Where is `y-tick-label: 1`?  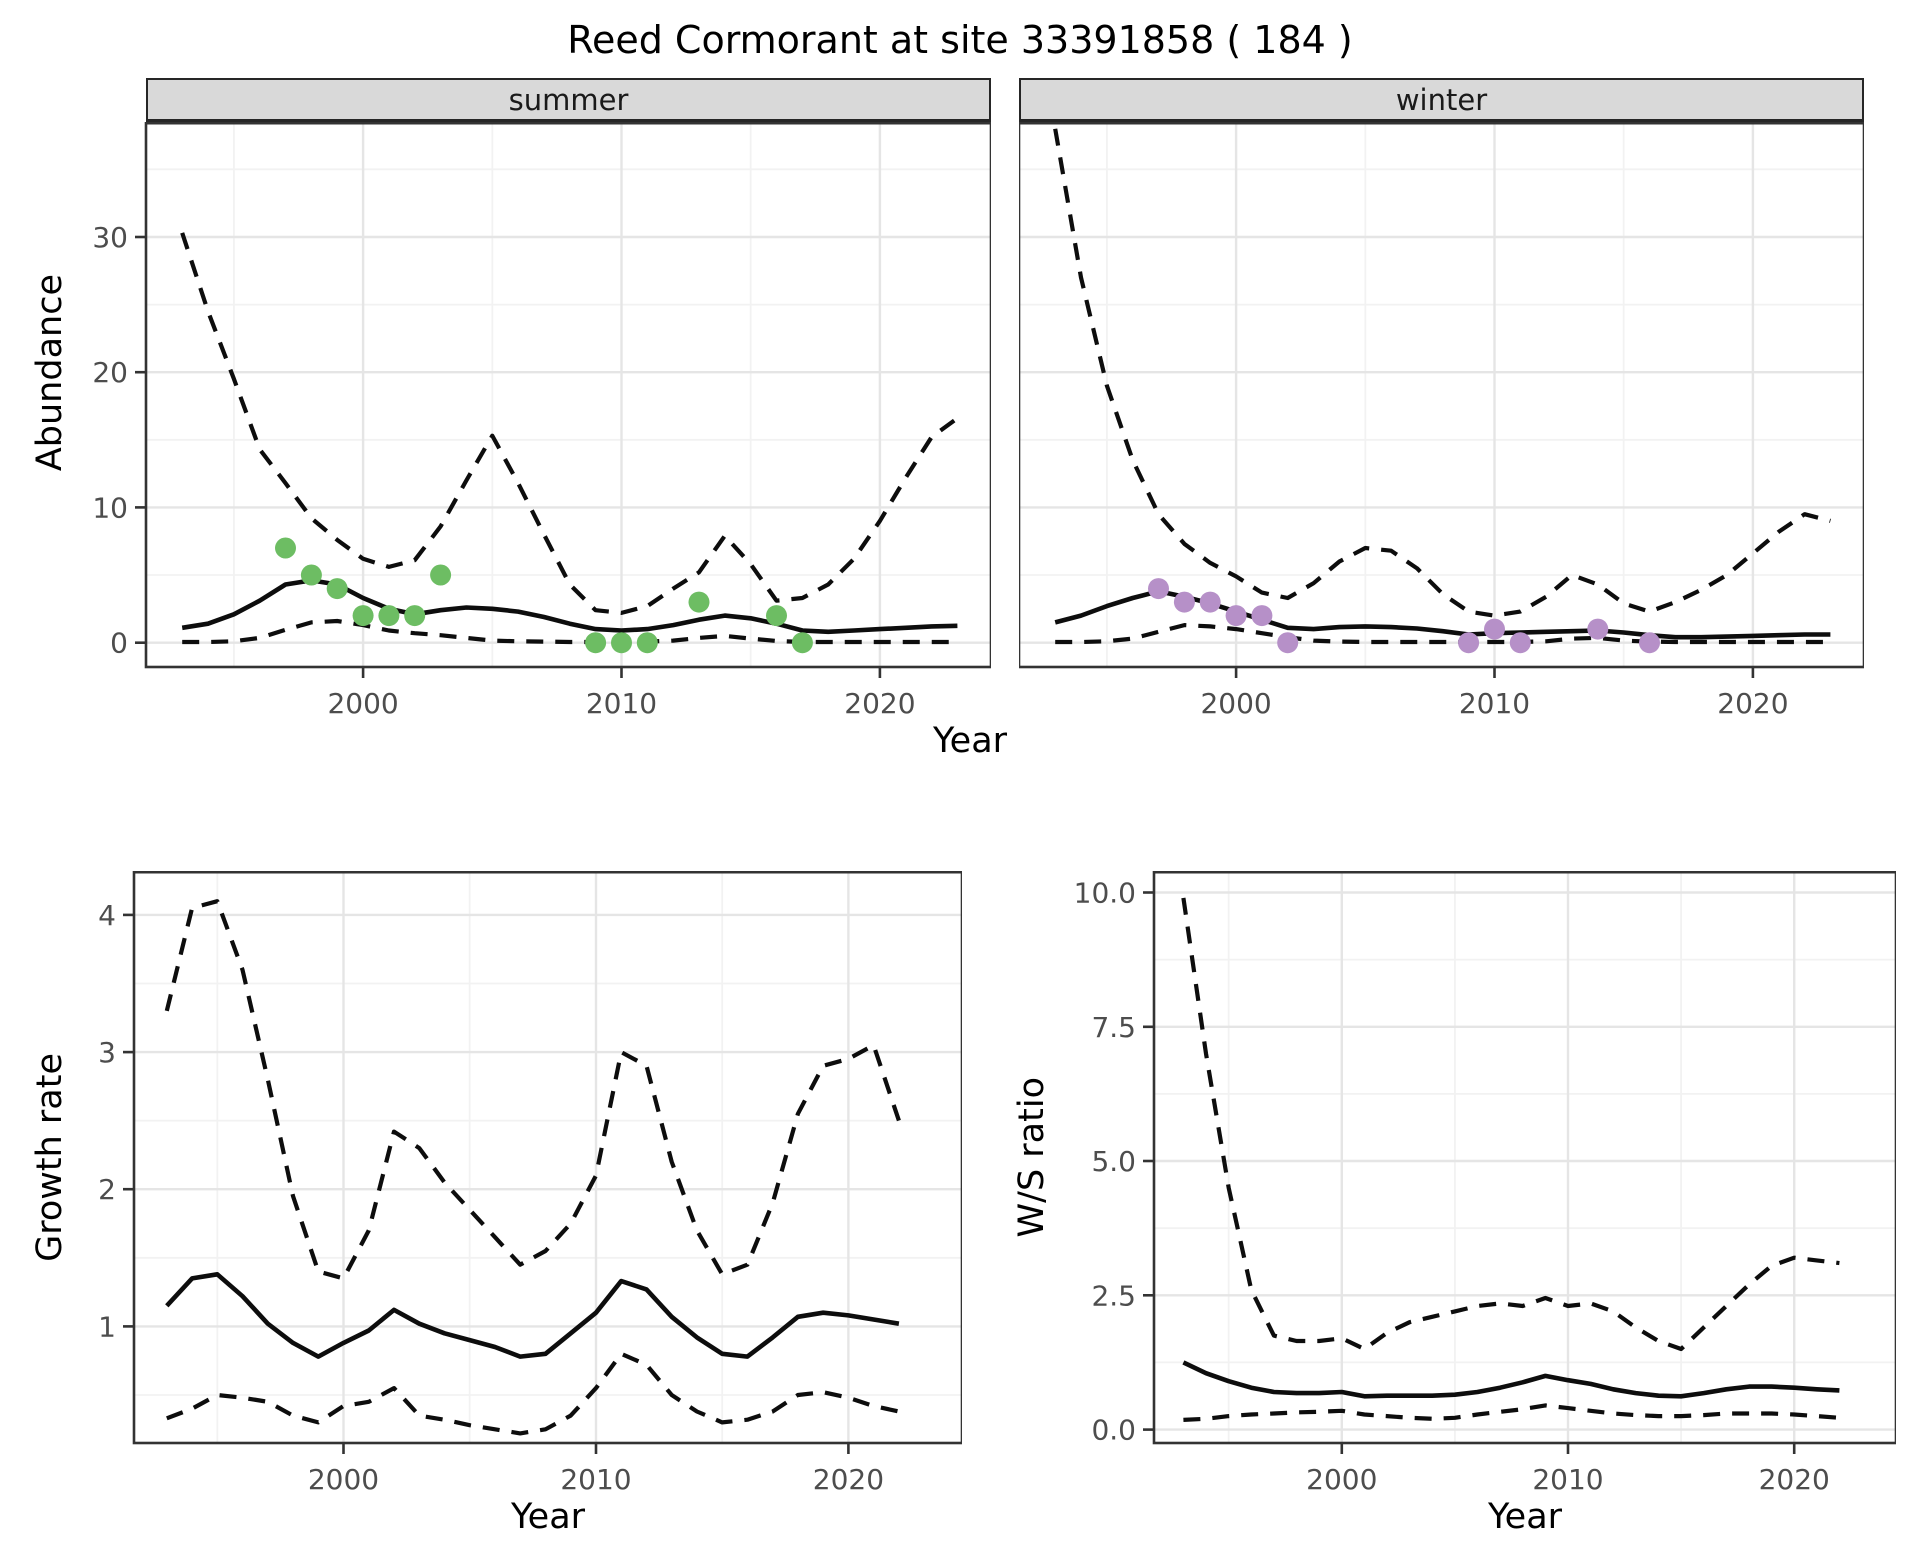
y-tick-label: 1 is located at coordinates (107, 1326).